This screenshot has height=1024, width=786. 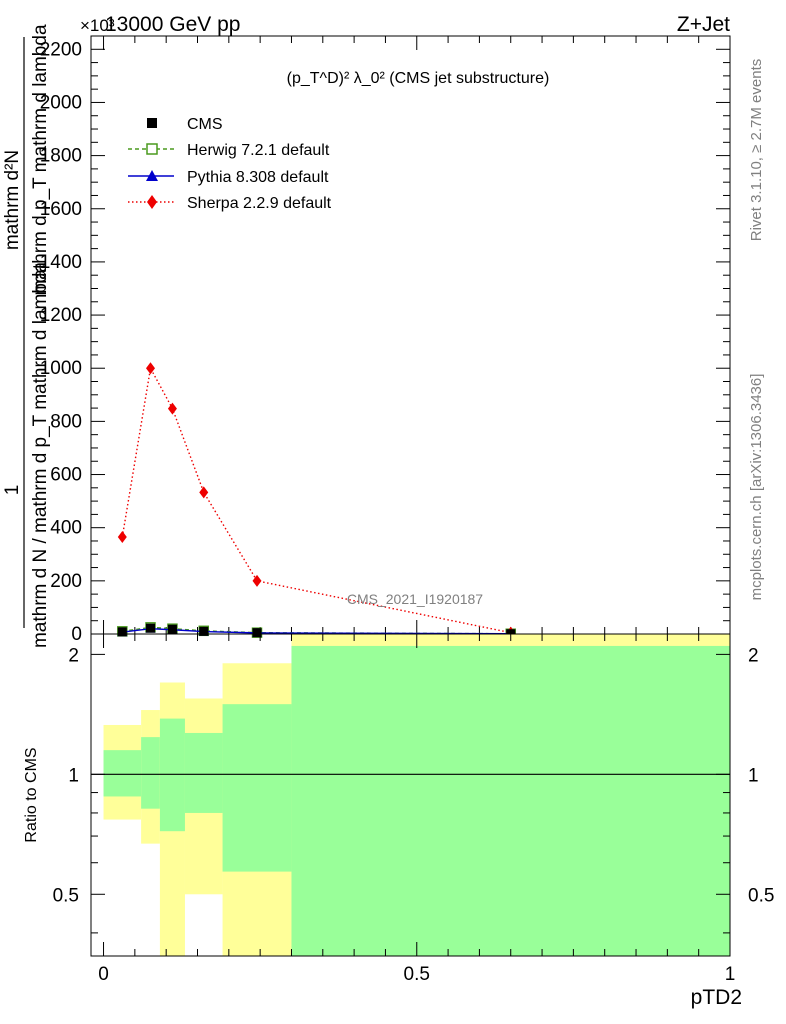 I want to click on main-title: (p_T^D)² λ_0² (CMS jet substructure), so click(x=418, y=78).